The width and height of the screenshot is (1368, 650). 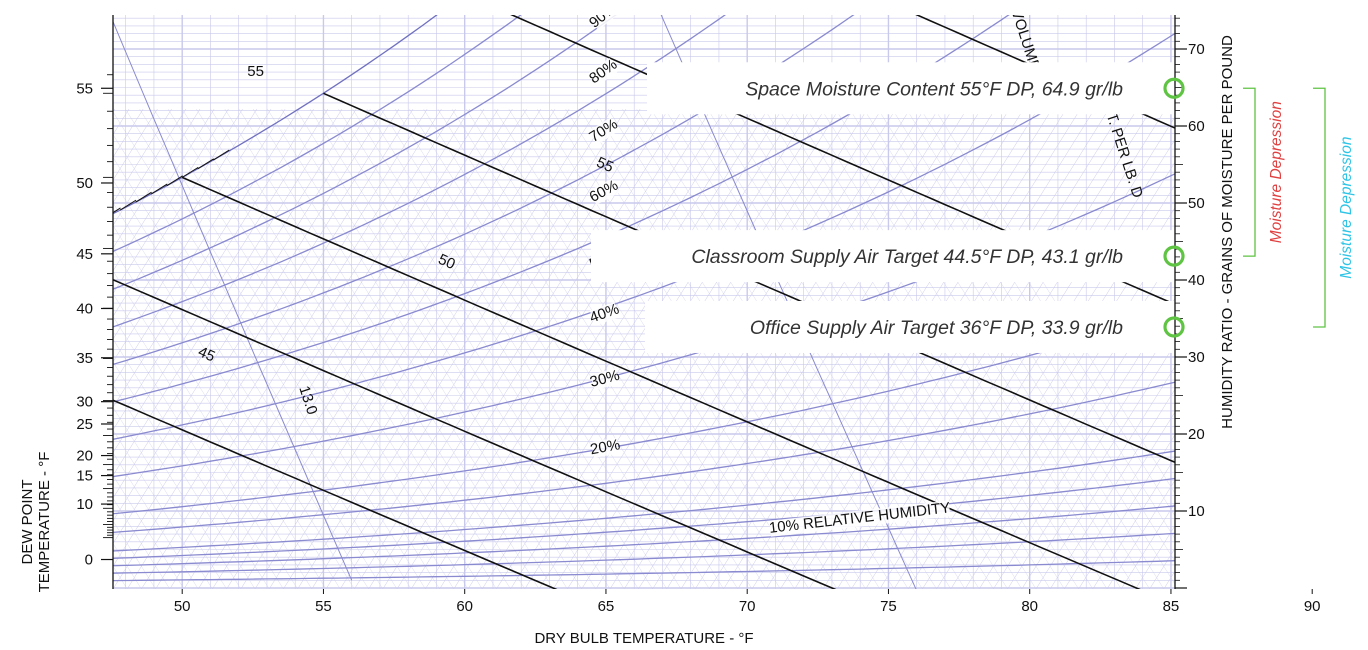 What do you see at coordinates (883, 256) in the screenshot?
I see `callout-box` at bounding box center [883, 256].